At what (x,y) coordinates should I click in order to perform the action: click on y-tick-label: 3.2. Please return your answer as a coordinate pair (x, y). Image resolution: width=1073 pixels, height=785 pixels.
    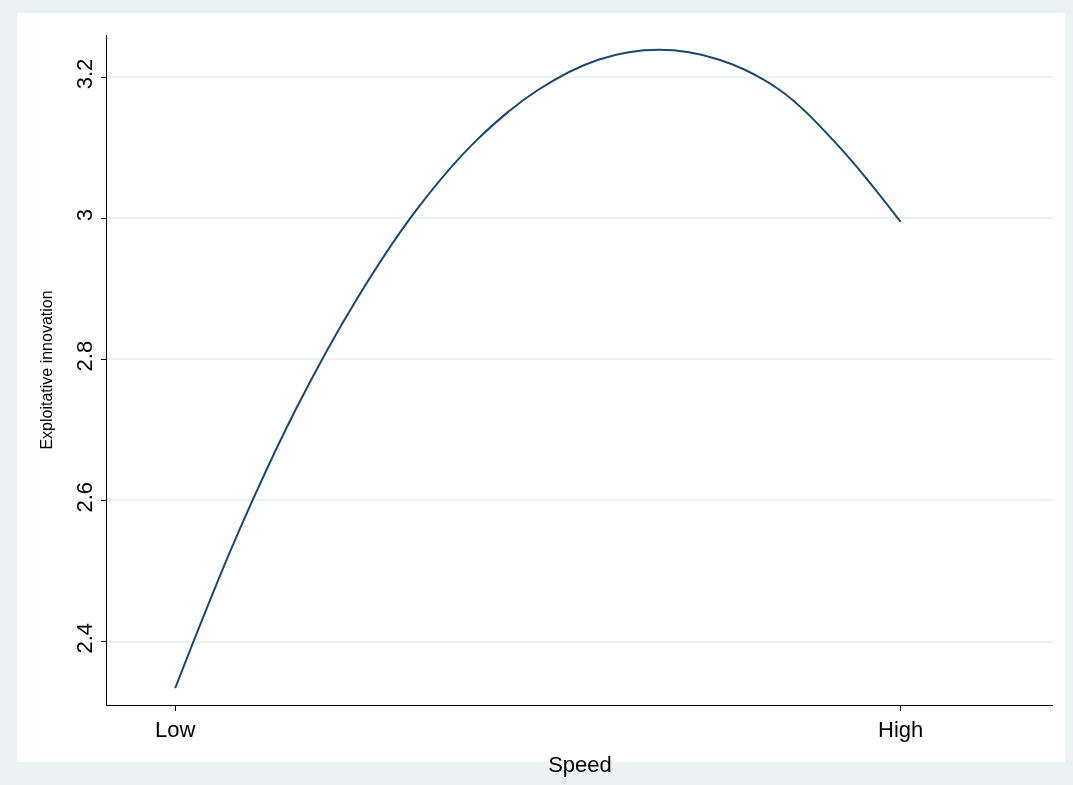
    Looking at the image, I should click on (85, 74).